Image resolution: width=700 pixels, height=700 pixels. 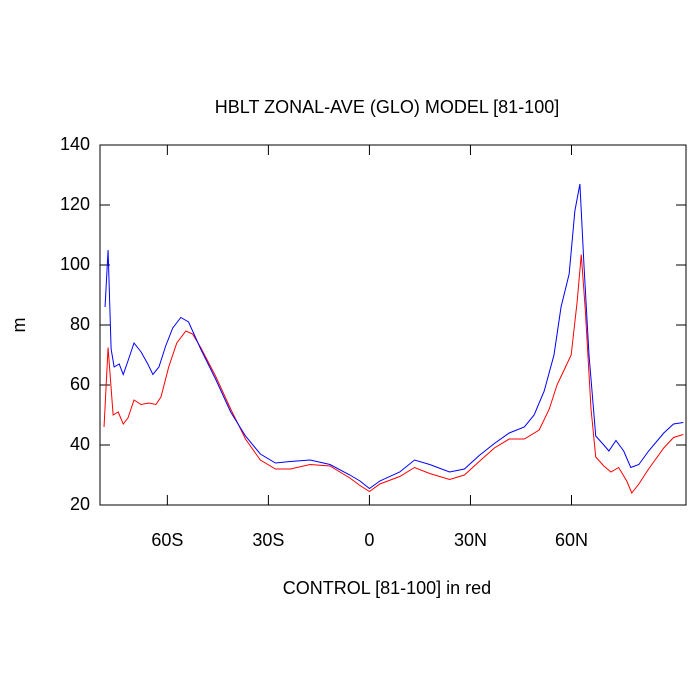 I want to click on x-tick-label: 30S, so click(x=268, y=540).